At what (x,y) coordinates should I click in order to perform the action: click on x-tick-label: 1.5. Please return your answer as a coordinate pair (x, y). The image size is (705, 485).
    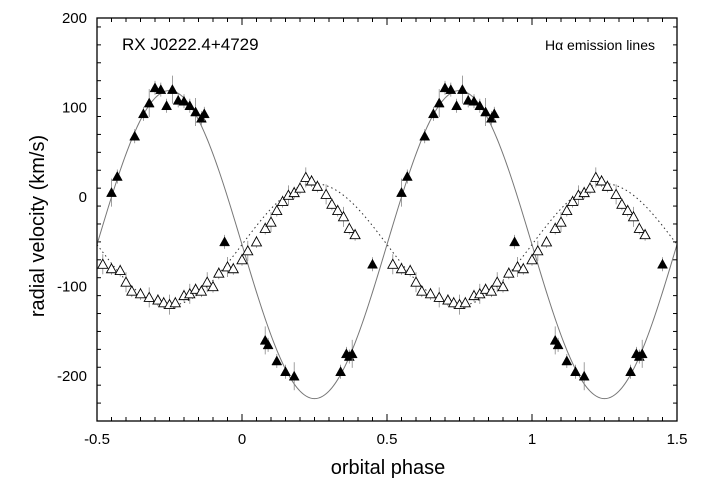
    Looking at the image, I should click on (677, 439).